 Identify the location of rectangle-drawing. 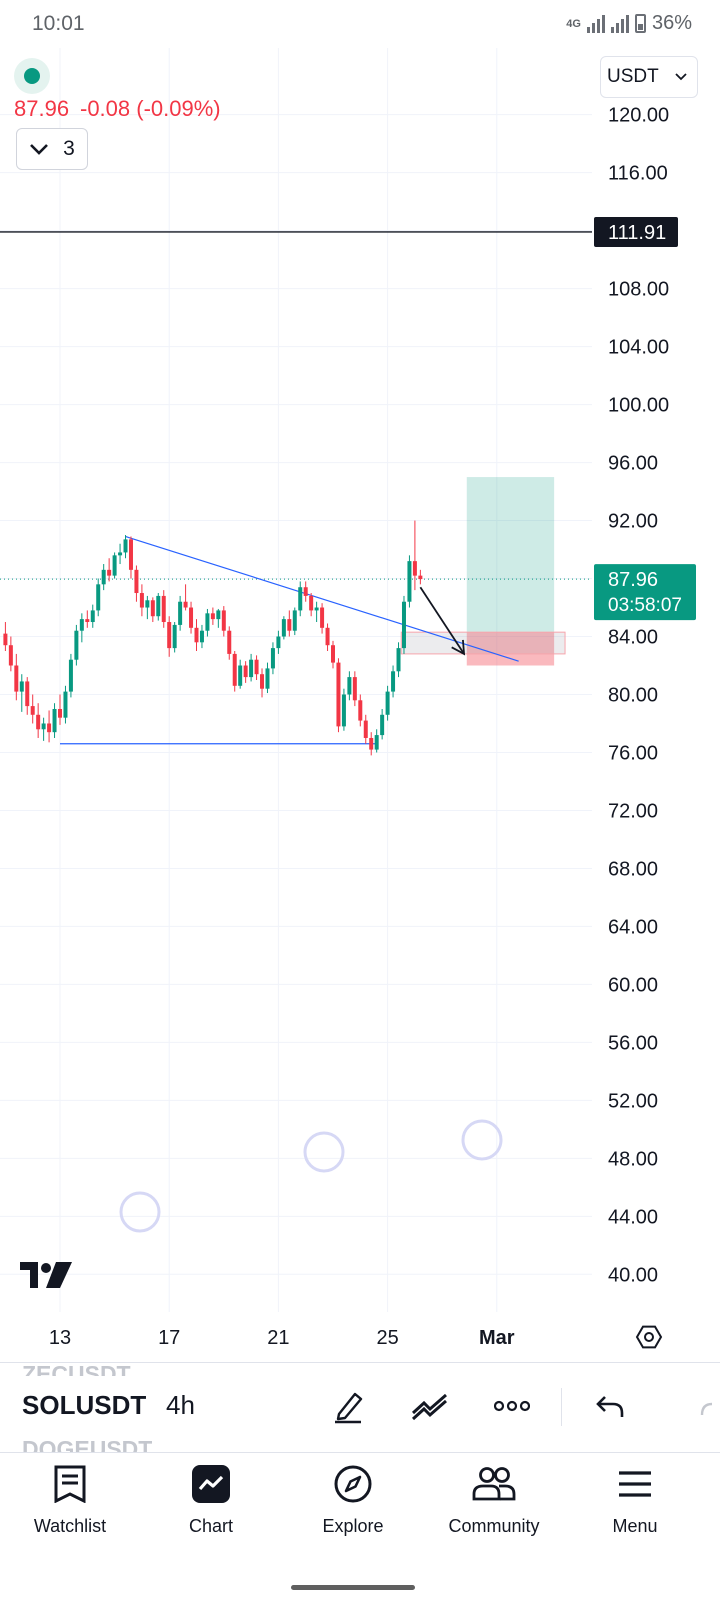
(483, 643).